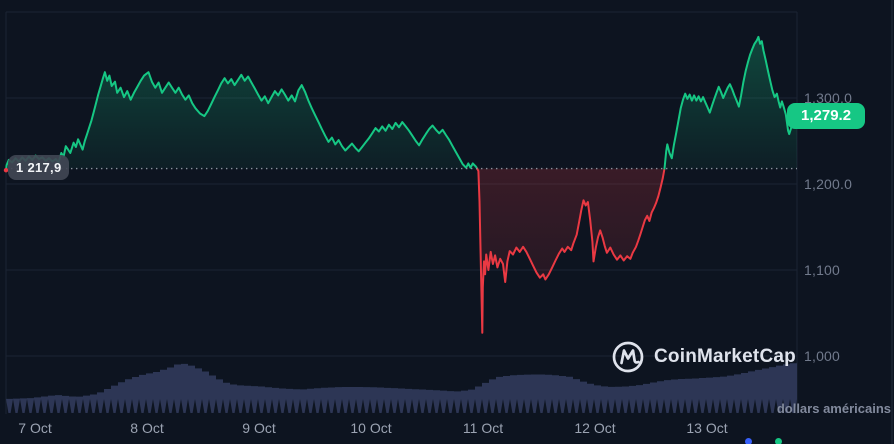 The image size is (894, 444). I want to click on coinmarketcap-watermark: CoinMarketCap, so click(703, 357).